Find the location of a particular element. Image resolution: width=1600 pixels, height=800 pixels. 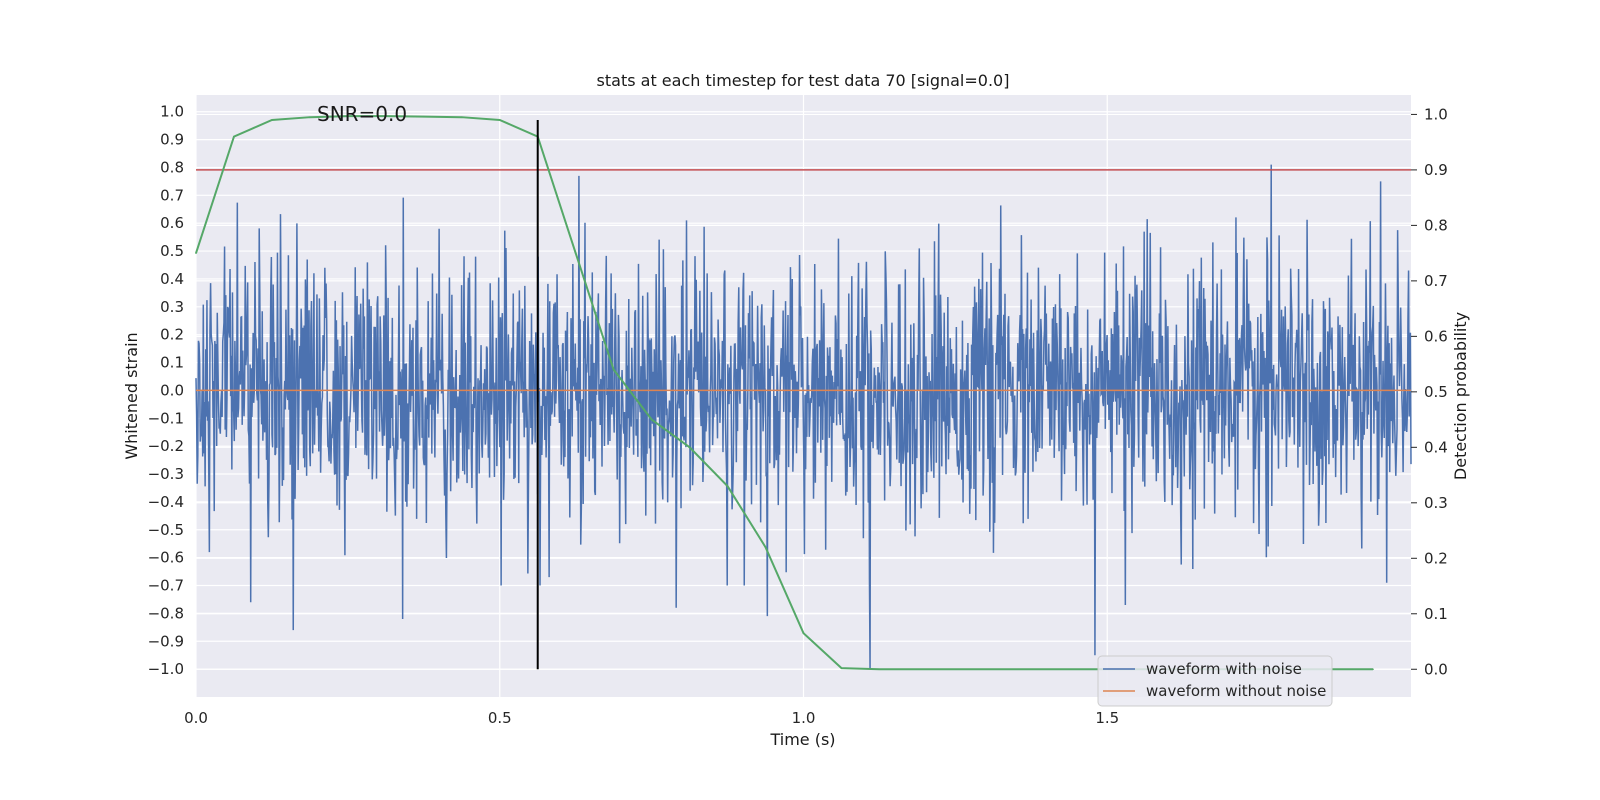

y-left-tick-label: 0.1 is located at coordinates (172, 363).